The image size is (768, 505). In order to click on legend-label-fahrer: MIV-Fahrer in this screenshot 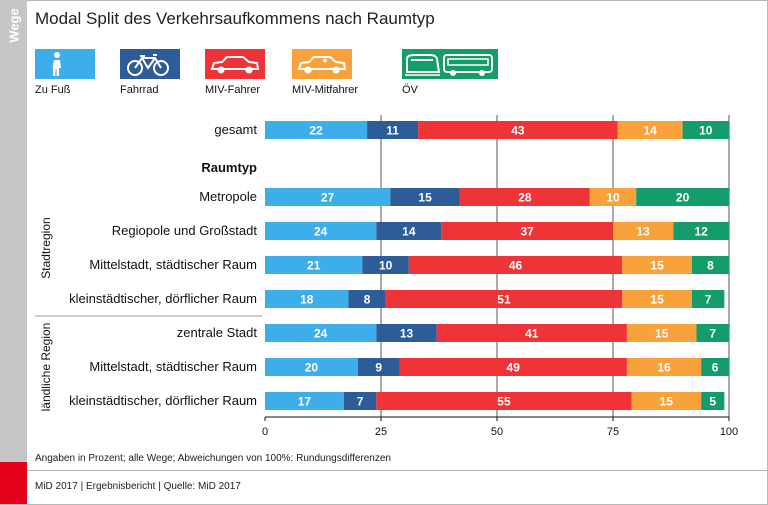, I will do `click(233, 90)`.